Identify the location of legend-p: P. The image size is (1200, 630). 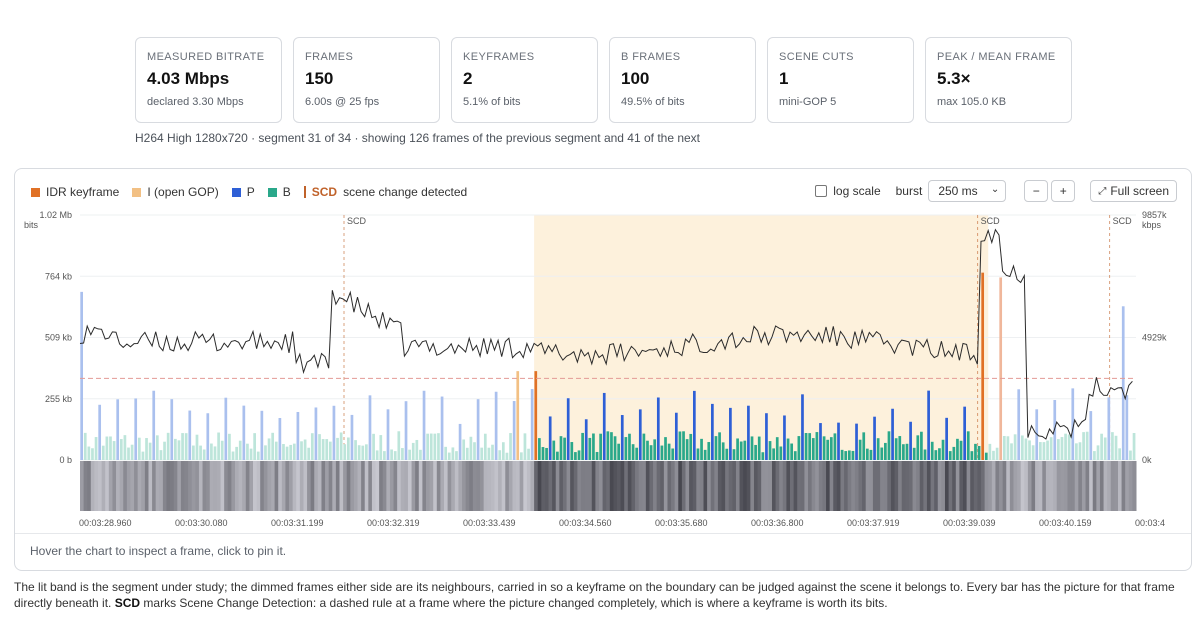
(243, 192).